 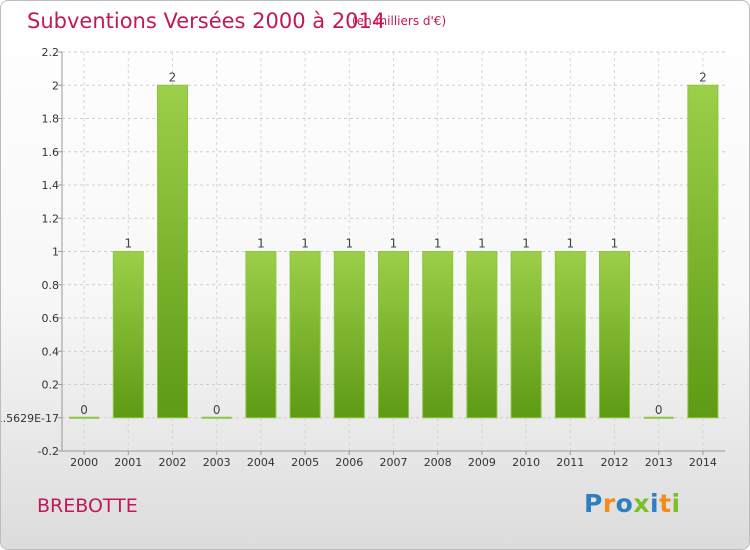 I want to click on commune-name: BREBOTTE, so click(x=87, y=506).